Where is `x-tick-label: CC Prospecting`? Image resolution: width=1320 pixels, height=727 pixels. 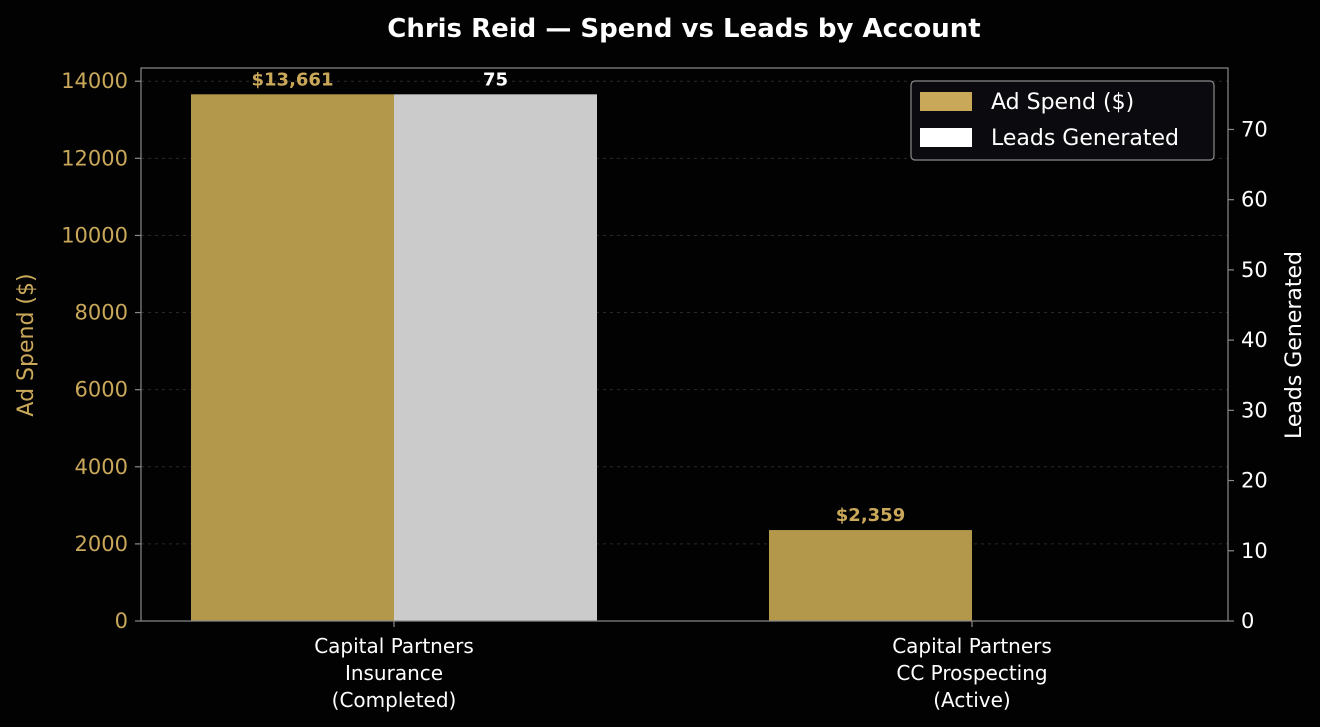 x-tick-label: CC Prospecting is located at coordinates (971, 673).